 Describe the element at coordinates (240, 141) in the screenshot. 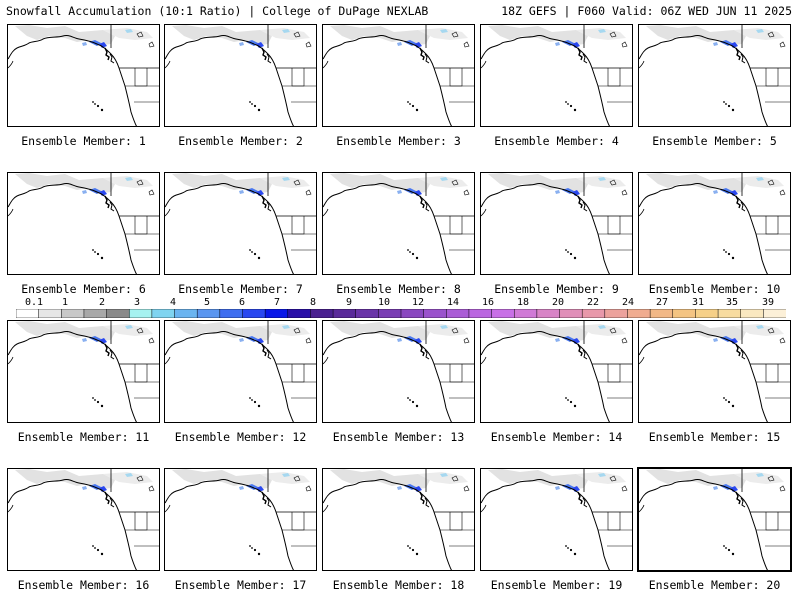

I see `member-label: Ensemble Member: 2` at that location.